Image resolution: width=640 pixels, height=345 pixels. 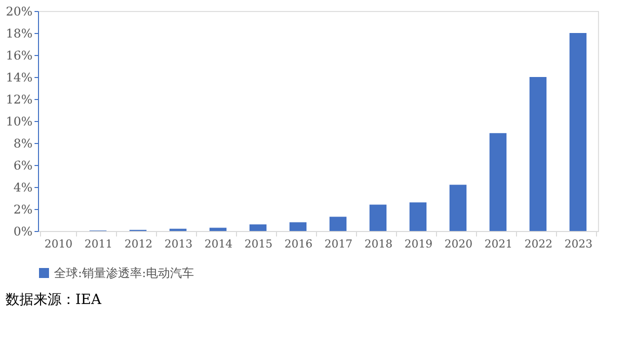 I want to click on x-tick-label: 2016, so click(x=298, y=244).